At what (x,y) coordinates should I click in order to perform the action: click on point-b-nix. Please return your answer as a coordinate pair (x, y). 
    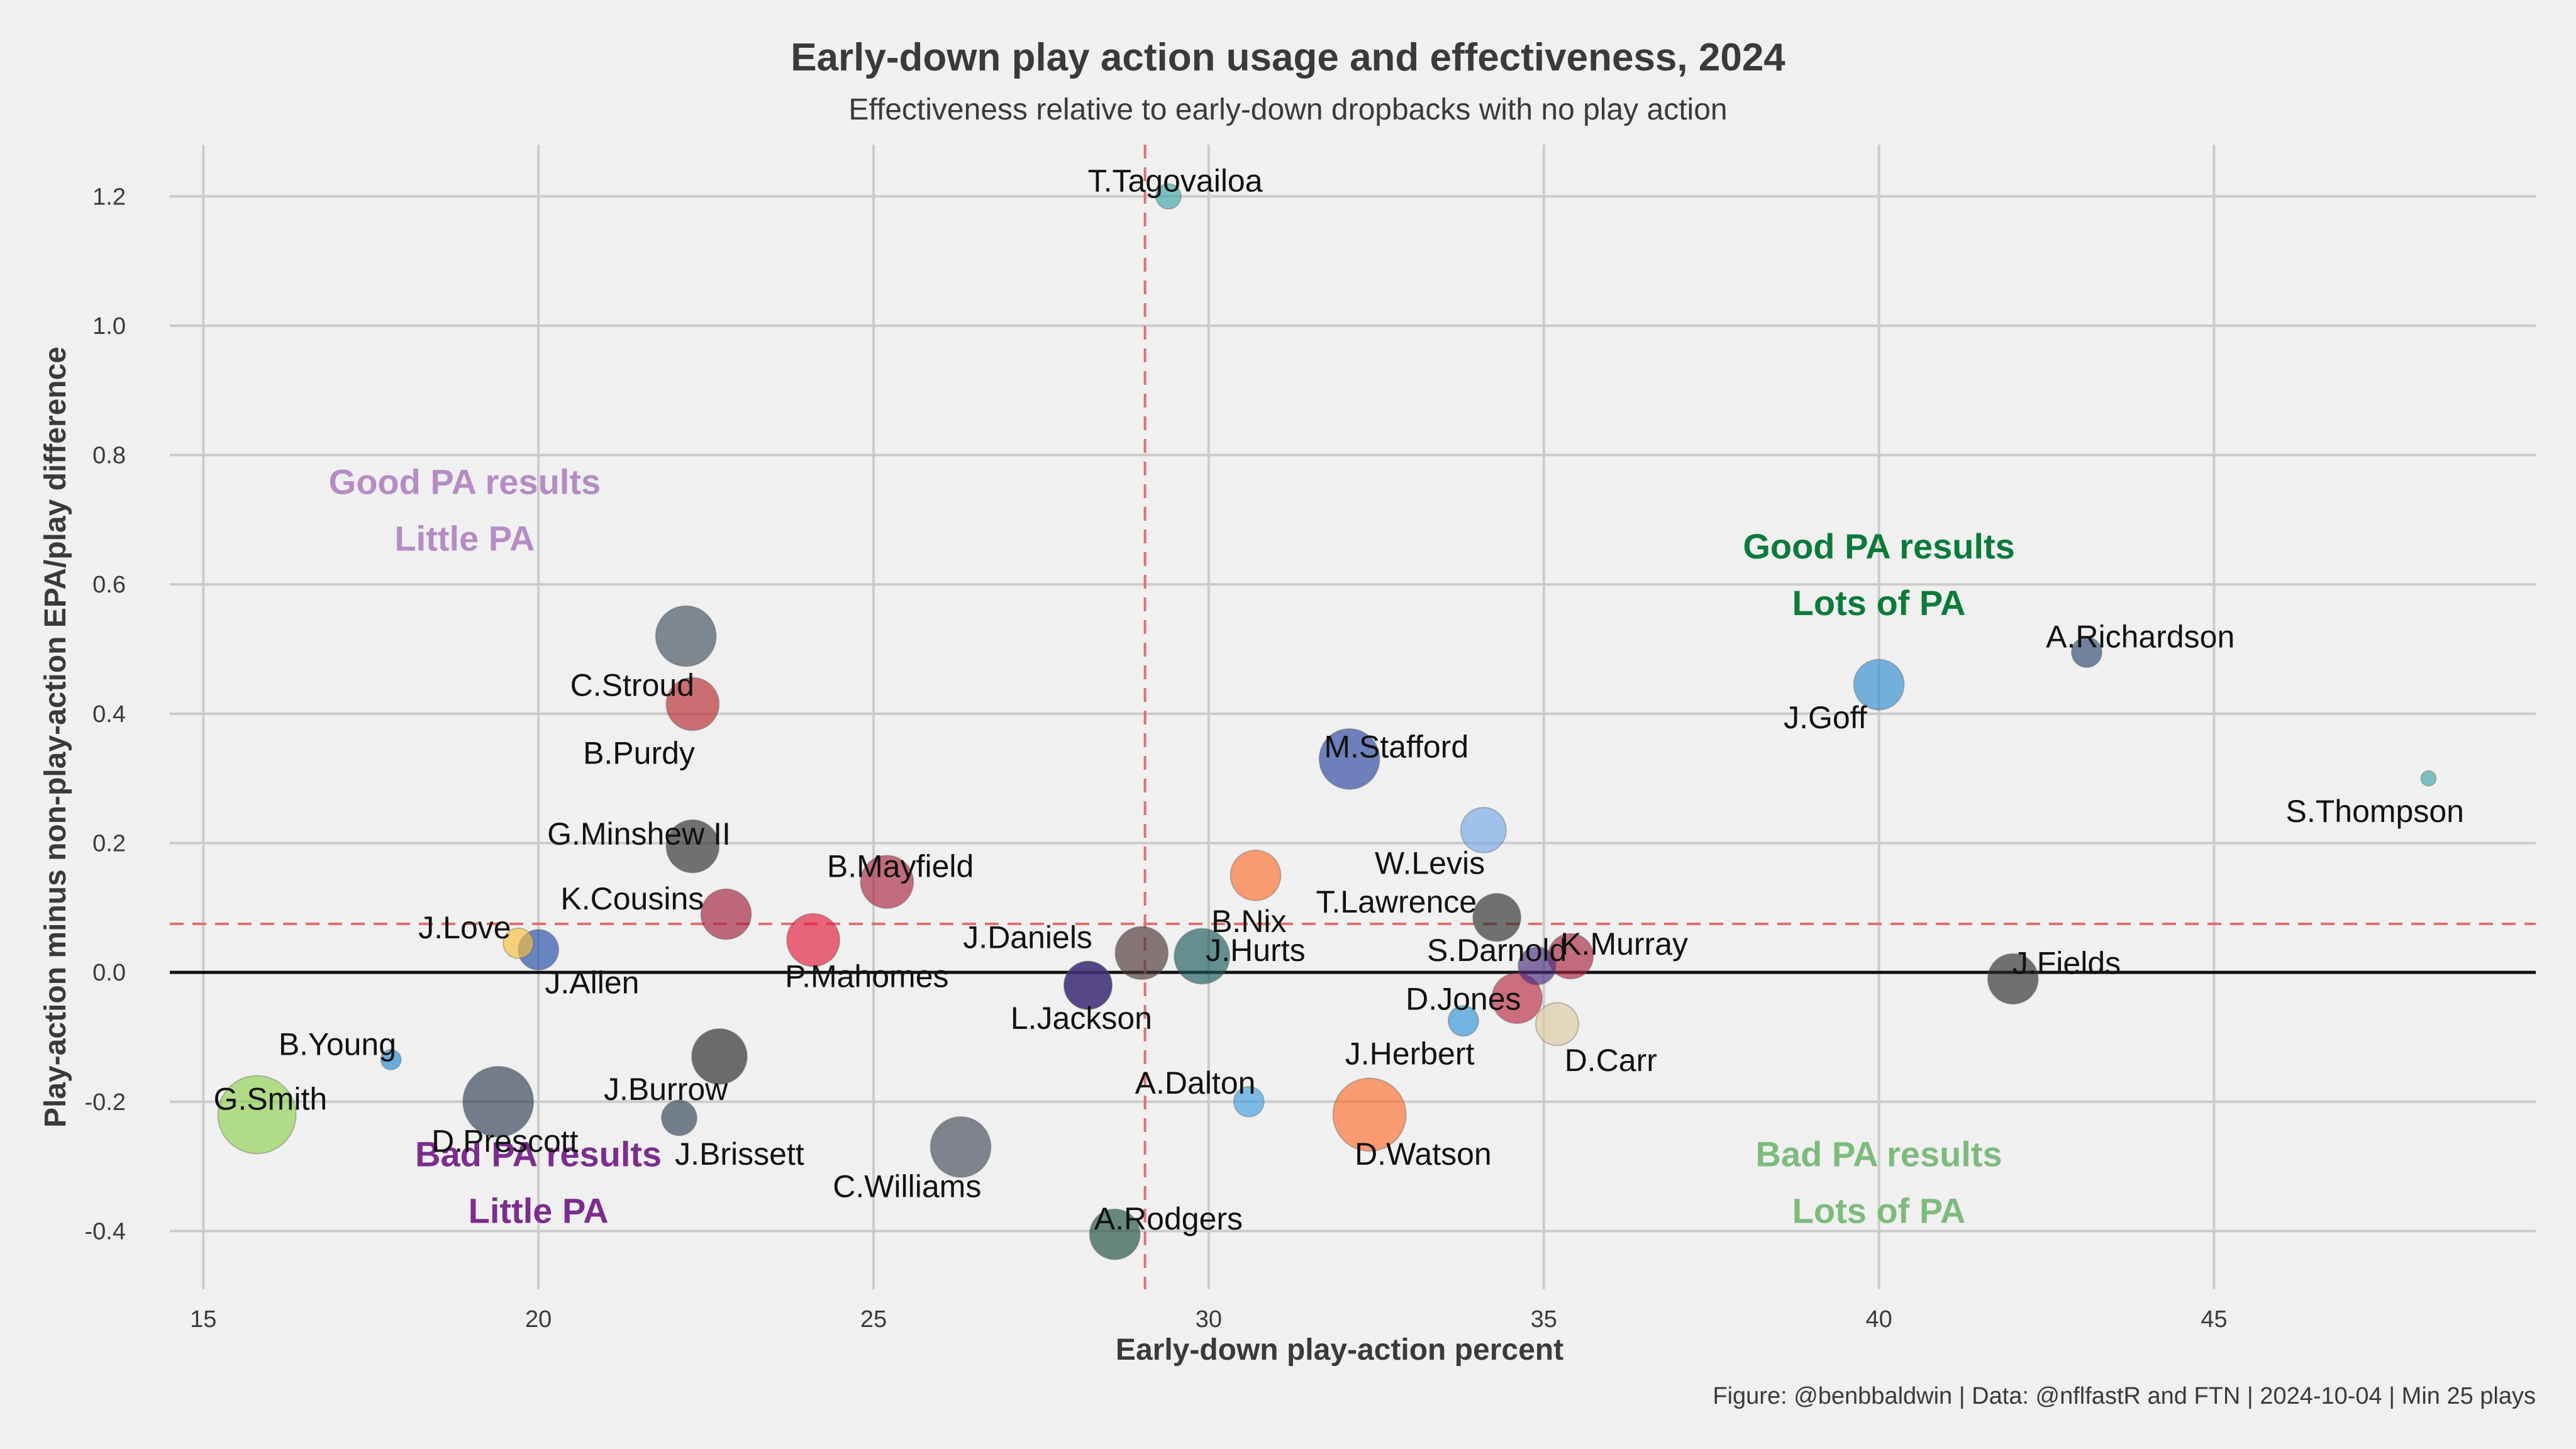
    Looking at the image, I should click on (1141, 953).